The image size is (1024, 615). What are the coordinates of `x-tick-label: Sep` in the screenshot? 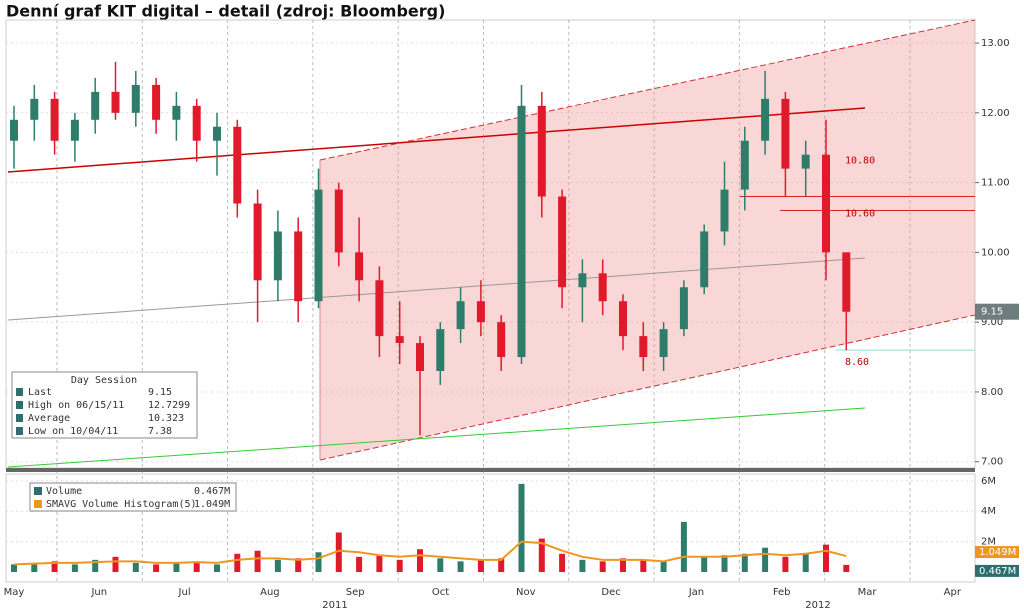 It's located at (355, 592).